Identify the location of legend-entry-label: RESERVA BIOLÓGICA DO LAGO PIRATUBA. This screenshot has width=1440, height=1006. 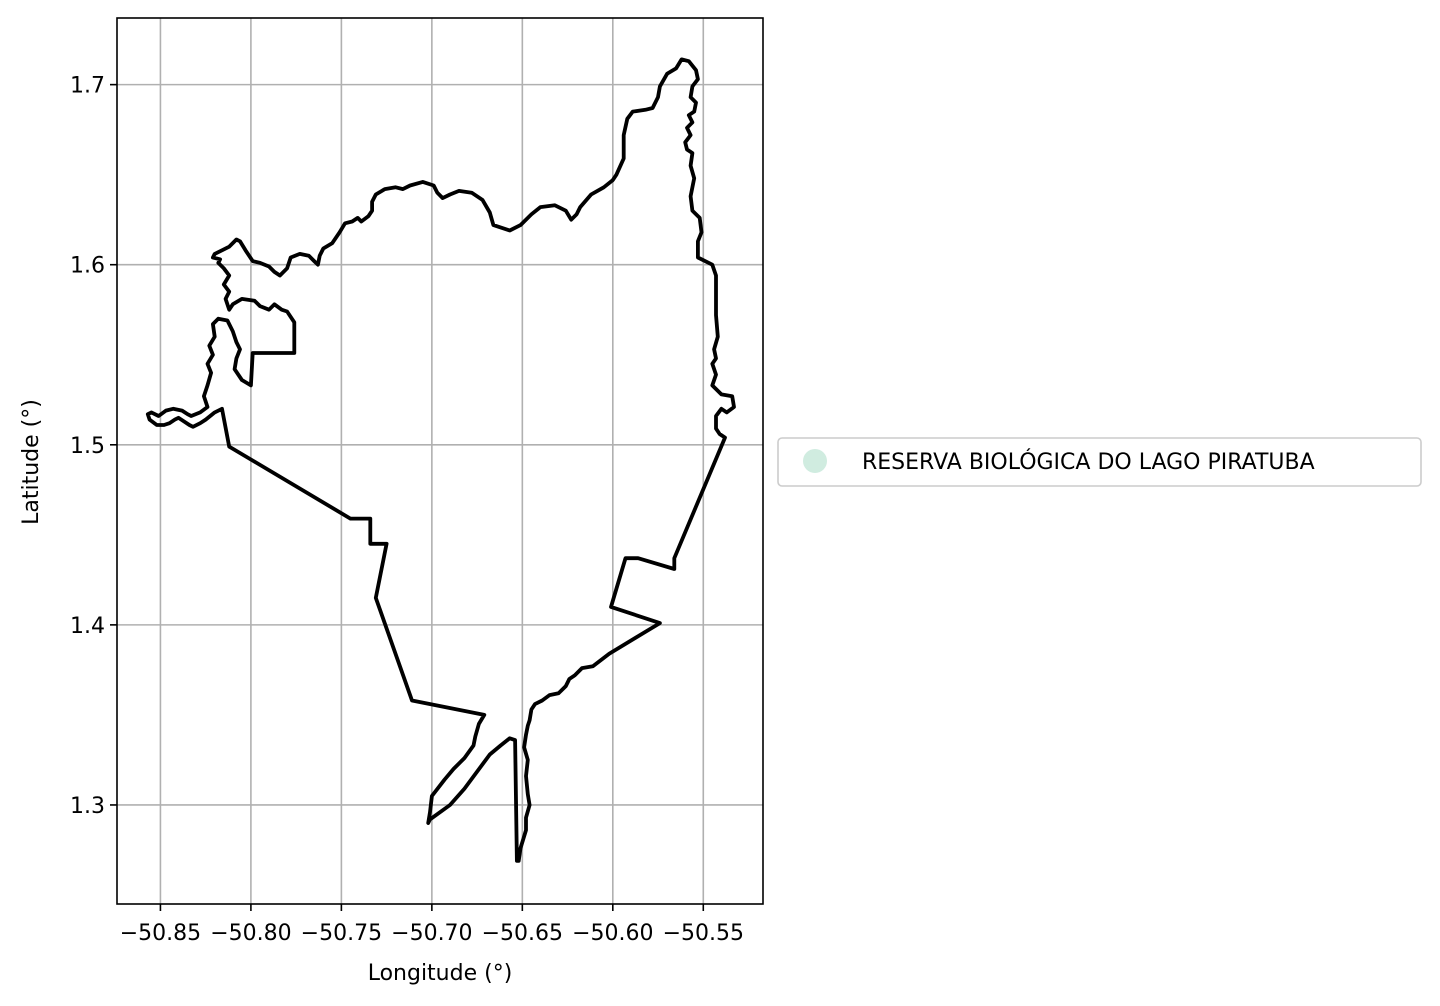
(1088, 462).